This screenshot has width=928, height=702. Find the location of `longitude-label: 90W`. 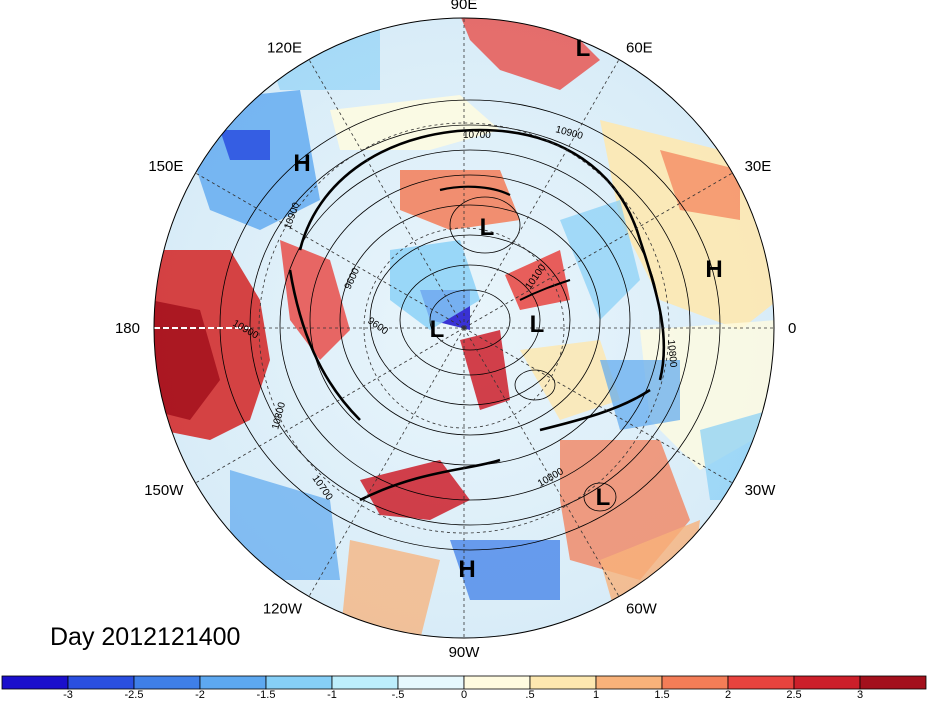

longitude-label: 90W is located at coordinates (465, 652).